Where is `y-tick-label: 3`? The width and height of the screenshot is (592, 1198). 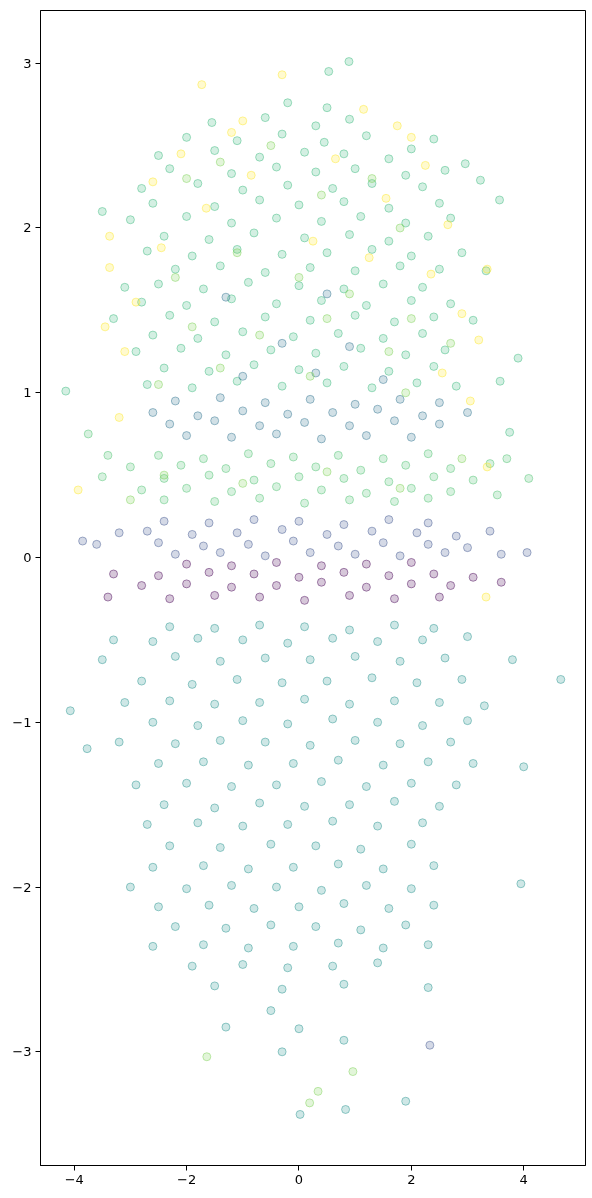 y-tick-label: 3 is located at coordinates (27, 63).